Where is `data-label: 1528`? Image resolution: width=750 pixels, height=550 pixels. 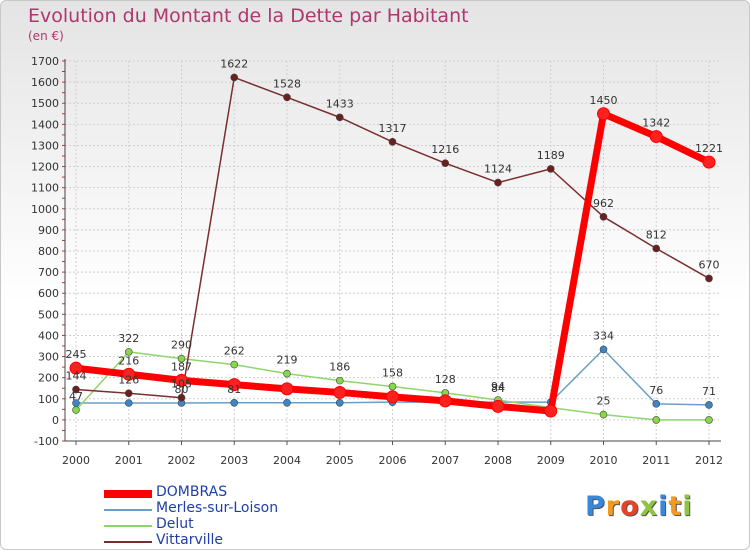 data-label: 1528 is located at coordinates (287, 83).